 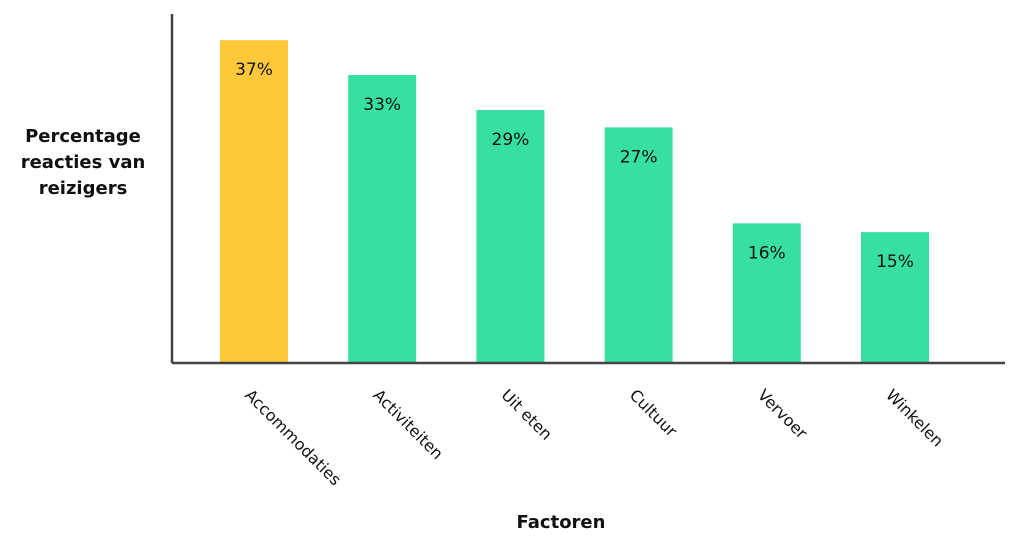 What do you see at coordinates (83, 162) in the screenshot?
I see `y-axis-label: Percentage reacties van reizigers` at bounding box center [83, 162].